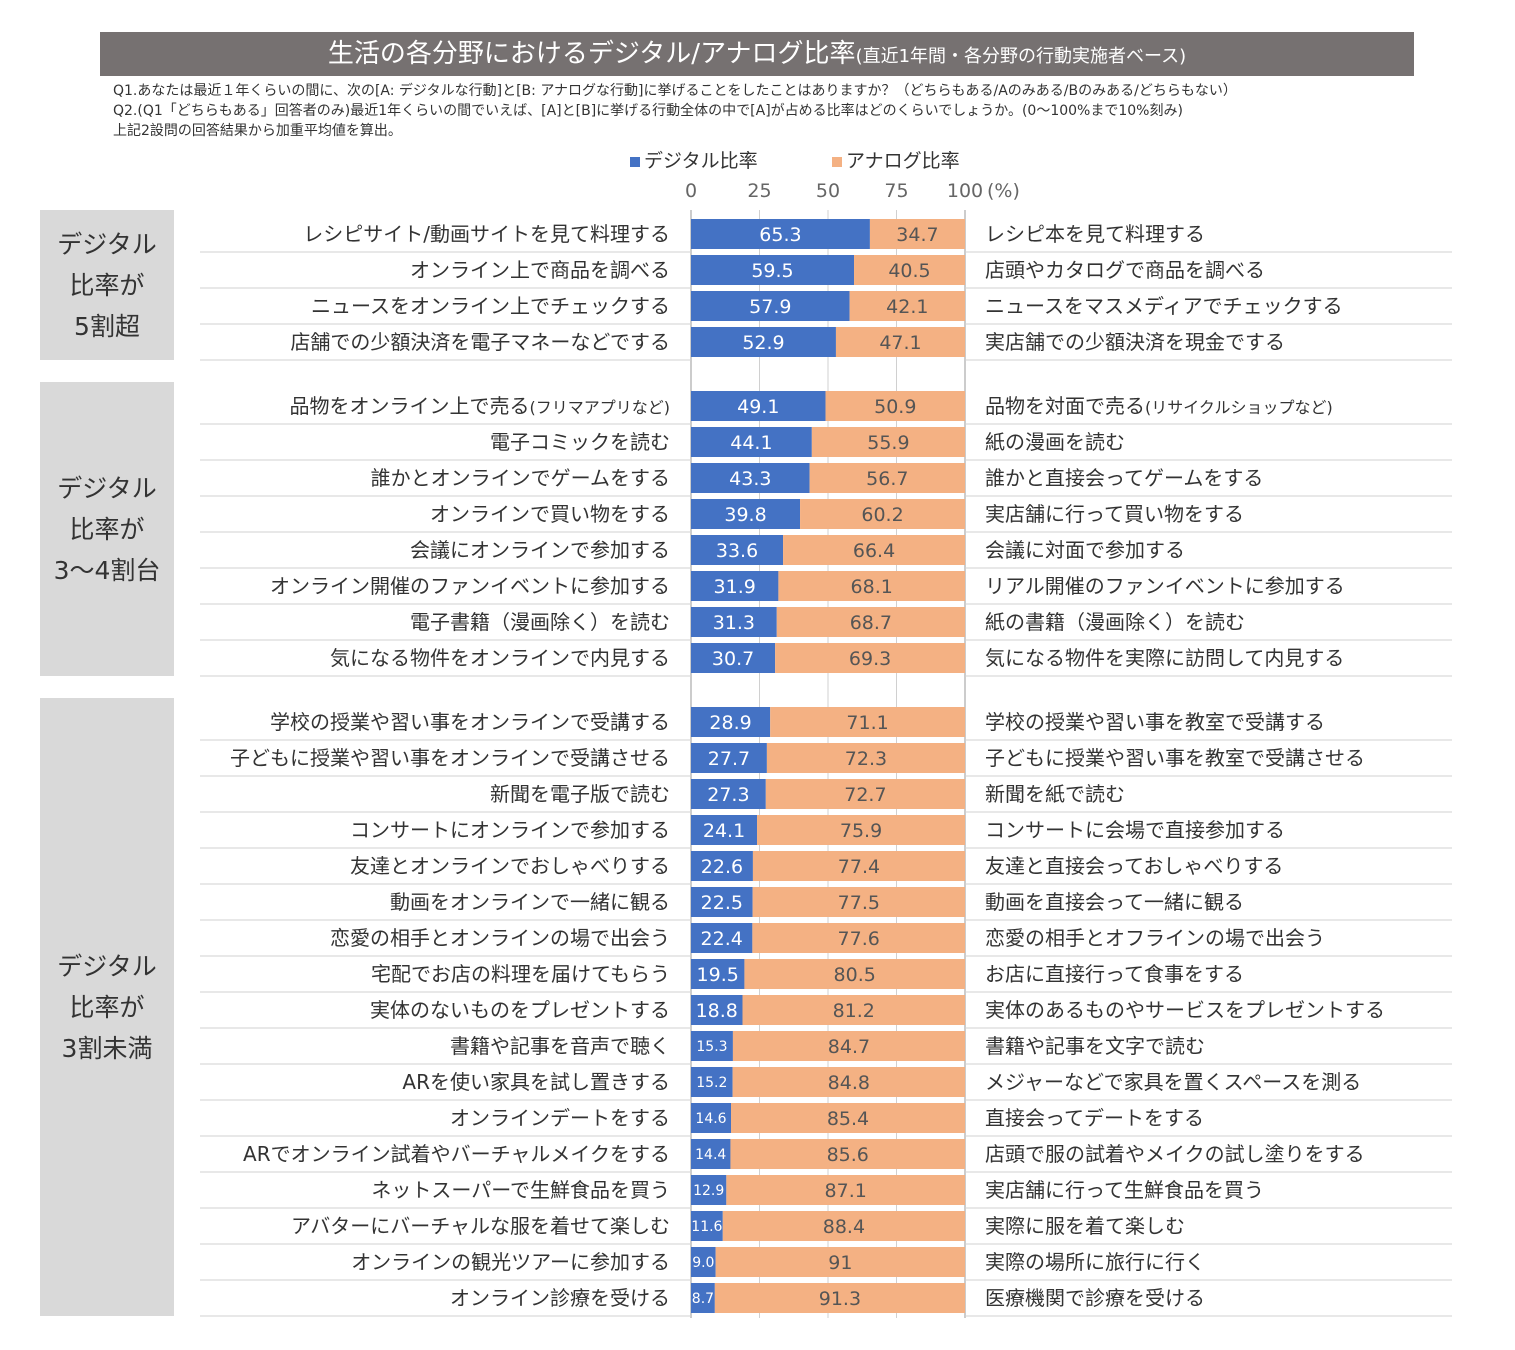 The image size is (1515, 1350). I want to click on analog-activity-text: 直接会ってデートをする, so click(1094, 1118).